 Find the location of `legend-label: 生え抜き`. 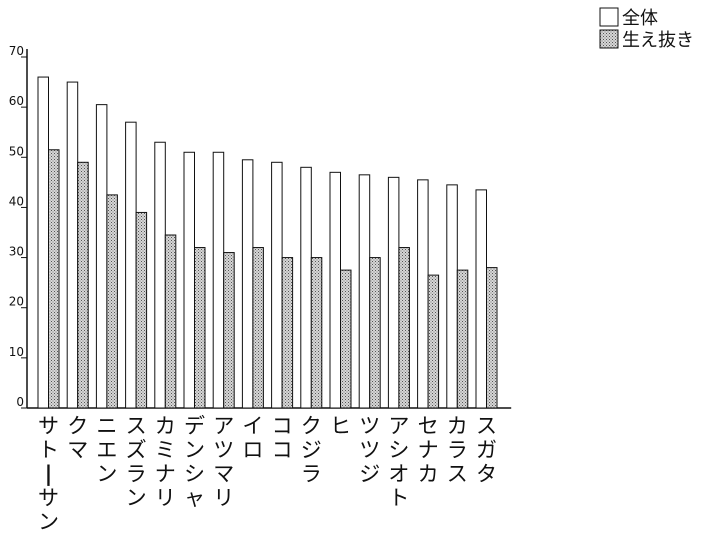

legend-label: 生え抜き is located at coordinates (658, 40).